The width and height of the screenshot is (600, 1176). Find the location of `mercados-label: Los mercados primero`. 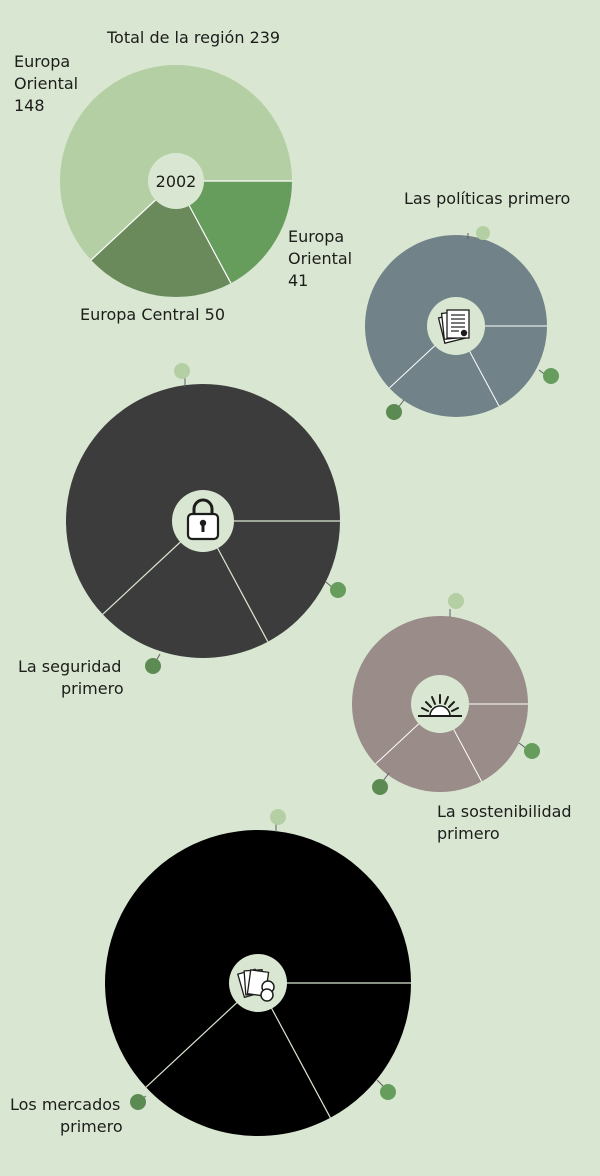

mercados-label: Los mercados primero is located at coordinates (67, 1115).